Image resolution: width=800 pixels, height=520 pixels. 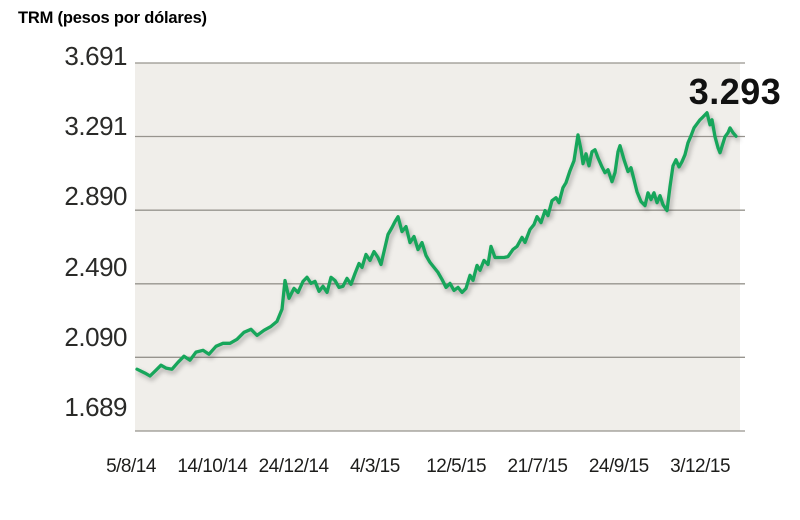 I want to click on y-axis-label: 1.689, so click(x=95, y=407).